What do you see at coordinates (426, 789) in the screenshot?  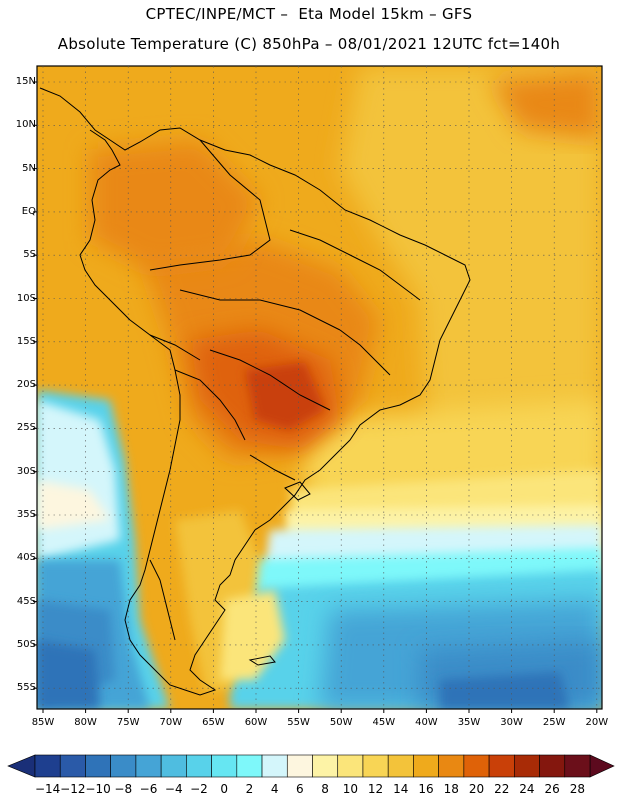 I see `colorbar-label: 16` at bounding box center [426, 789].